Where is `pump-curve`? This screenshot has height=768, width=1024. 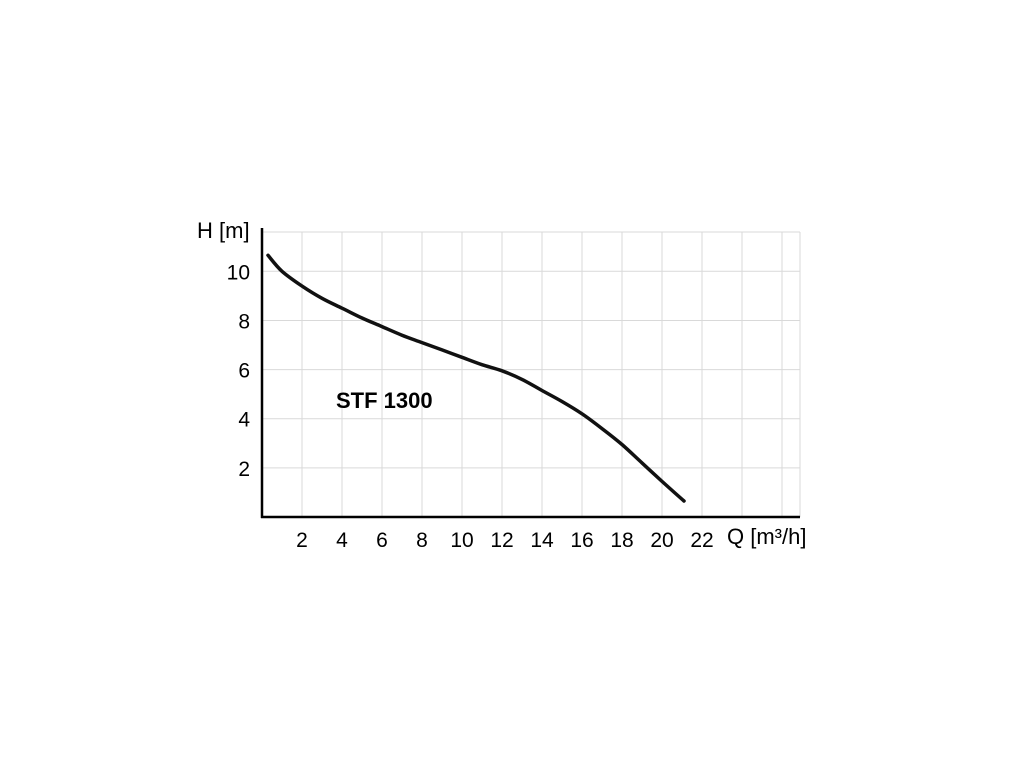 pump-curve is located at coordinates (476, 378).